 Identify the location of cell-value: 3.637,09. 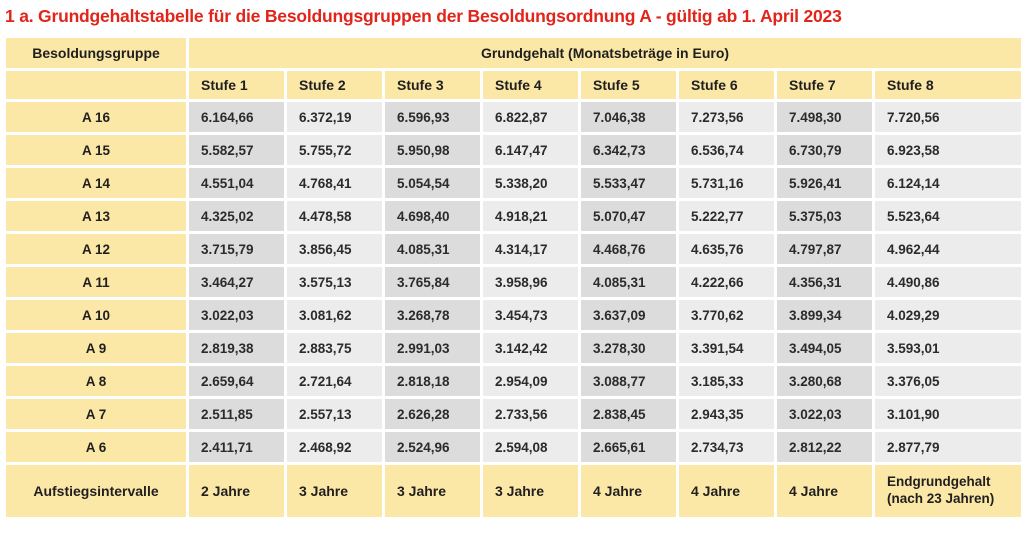
(628, 315).